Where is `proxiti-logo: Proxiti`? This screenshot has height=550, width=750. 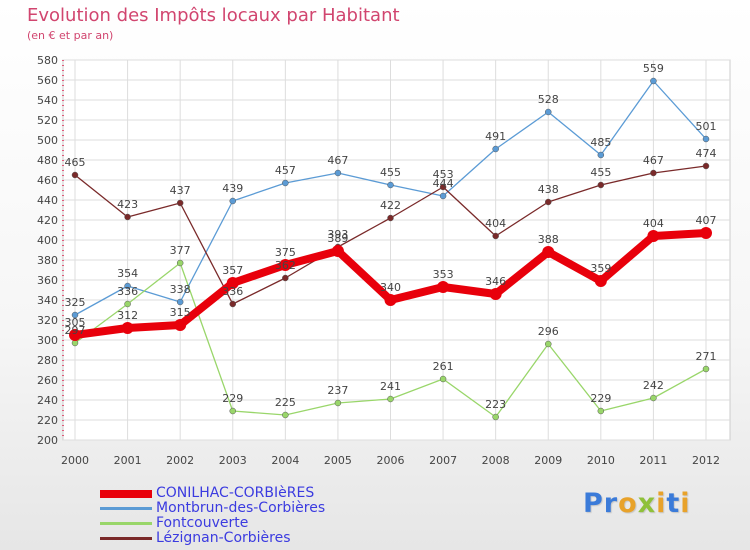
proxiti-logo: Proxiti is located at coordinates (637, 503).